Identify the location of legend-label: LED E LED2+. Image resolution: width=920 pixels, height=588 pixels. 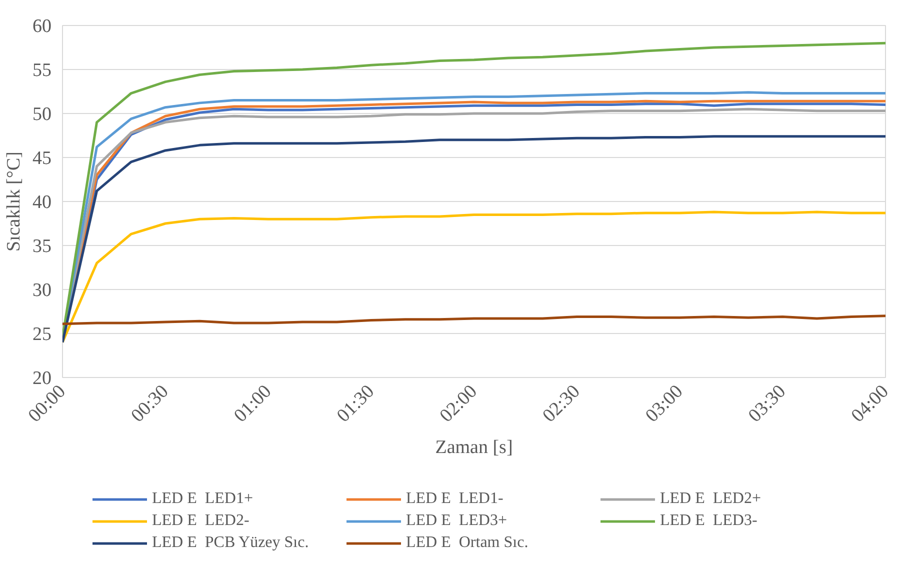
(711, 499).